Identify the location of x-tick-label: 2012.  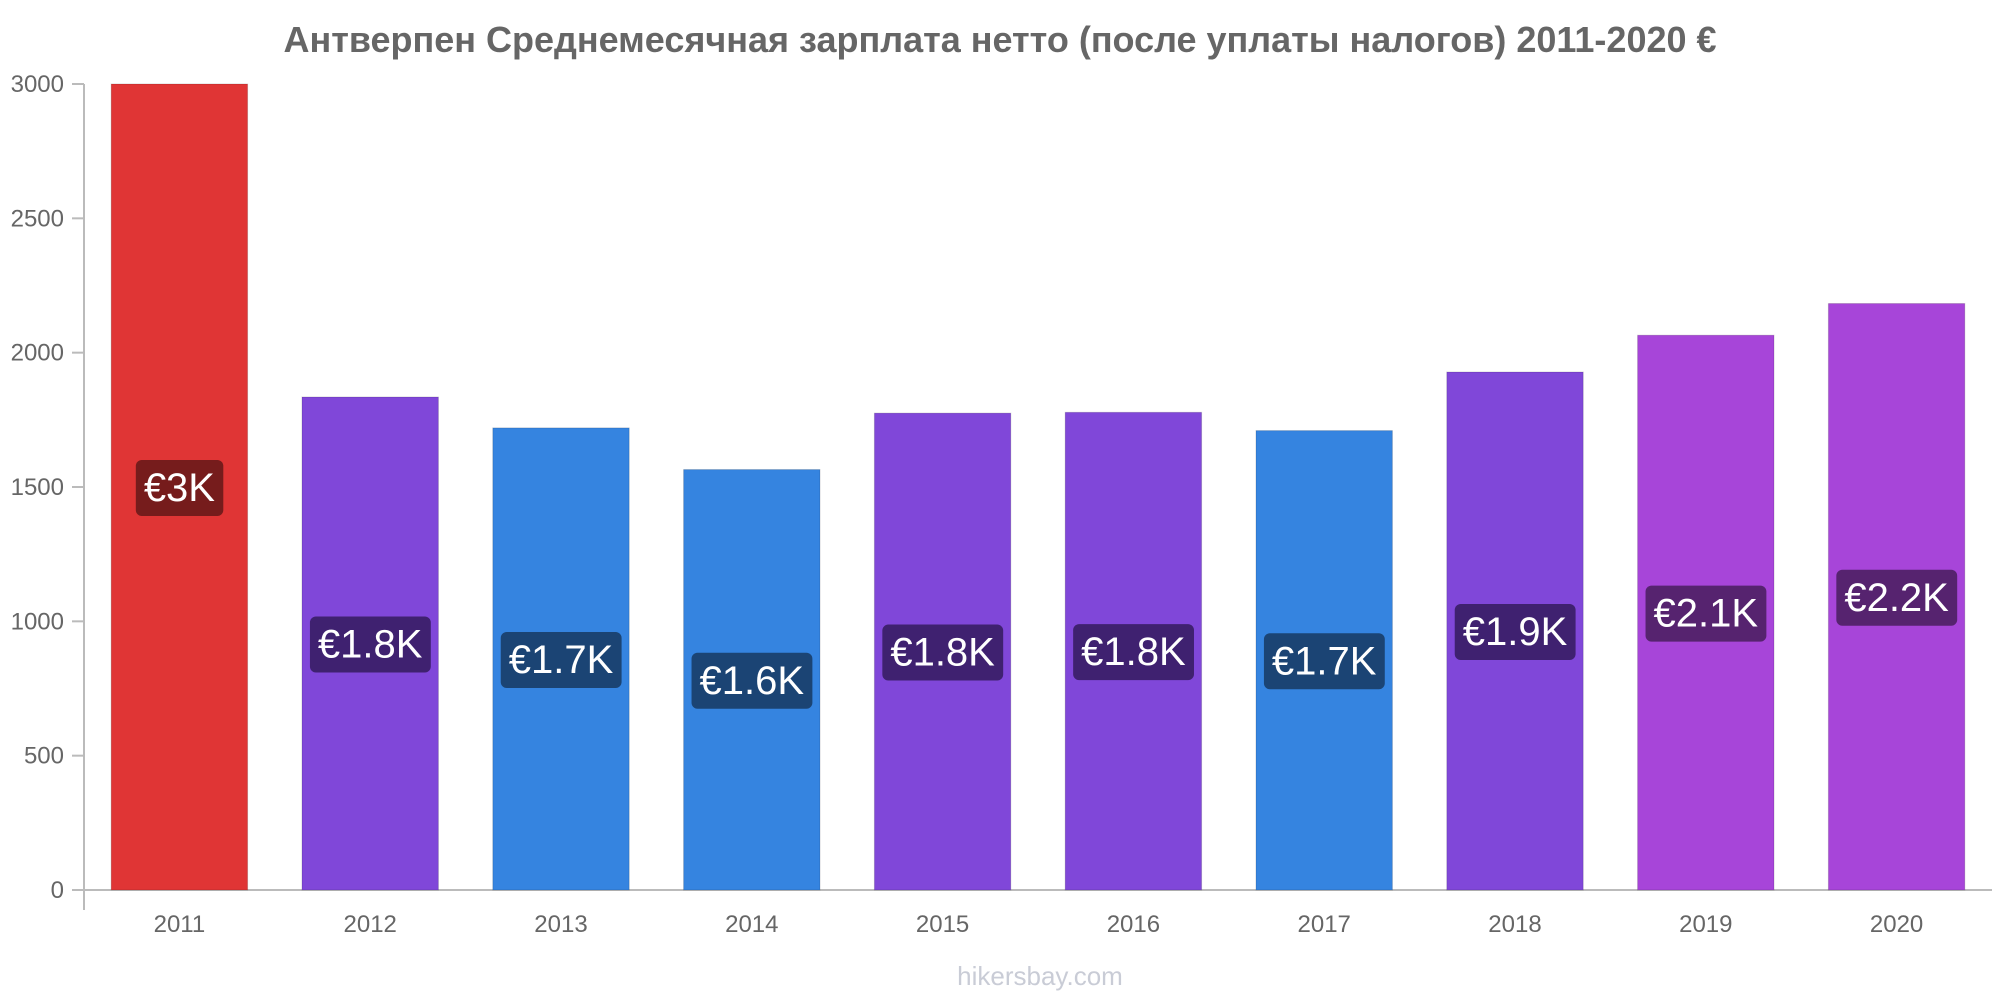
(370, 924).